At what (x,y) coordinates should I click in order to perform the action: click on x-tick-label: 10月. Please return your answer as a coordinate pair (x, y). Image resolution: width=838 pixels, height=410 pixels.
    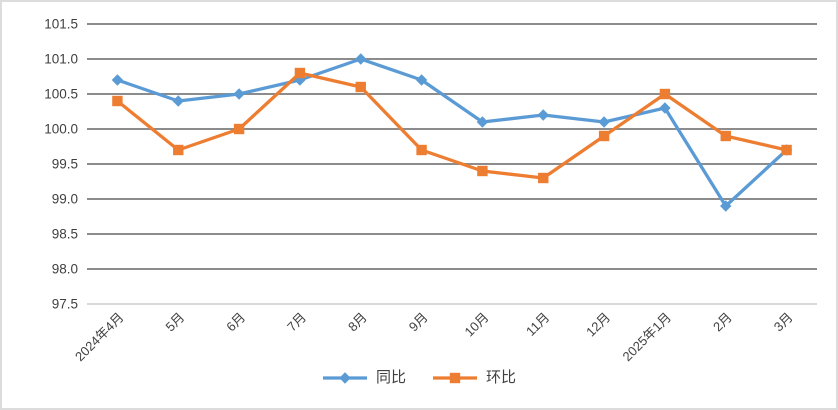
    Looking at the image, I should click on (477, 325).